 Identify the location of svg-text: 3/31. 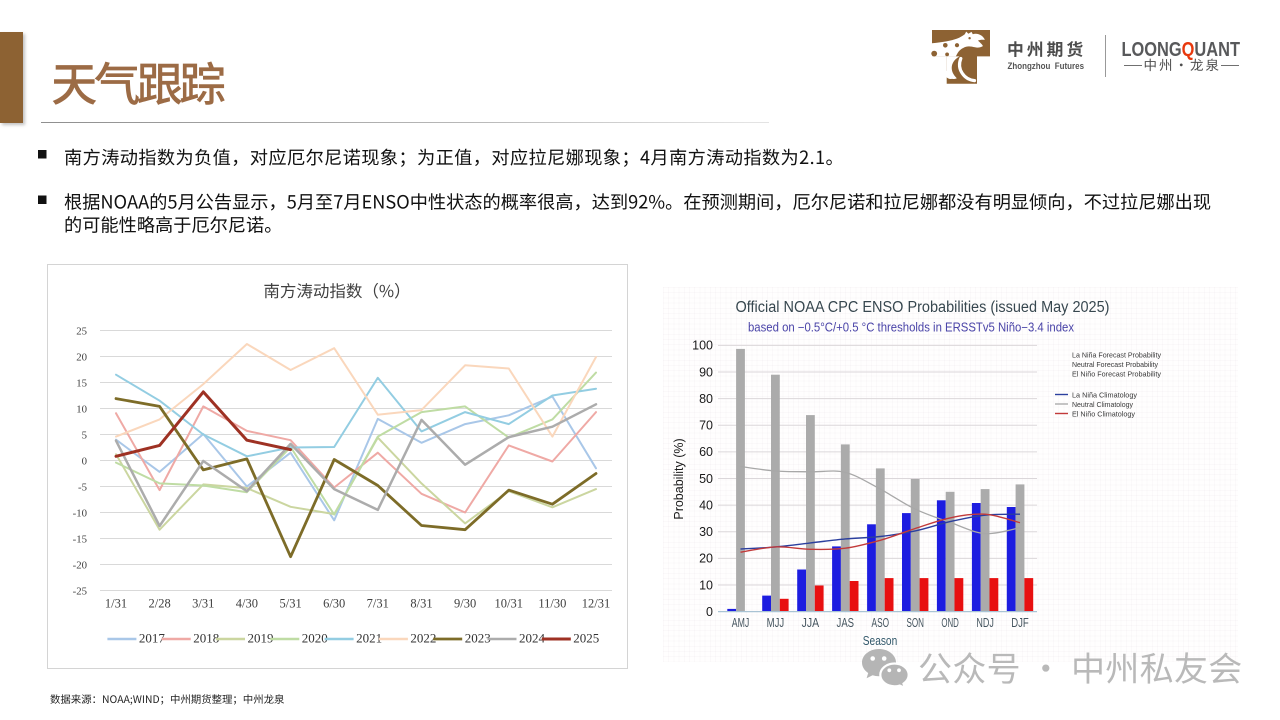
(203, 604).